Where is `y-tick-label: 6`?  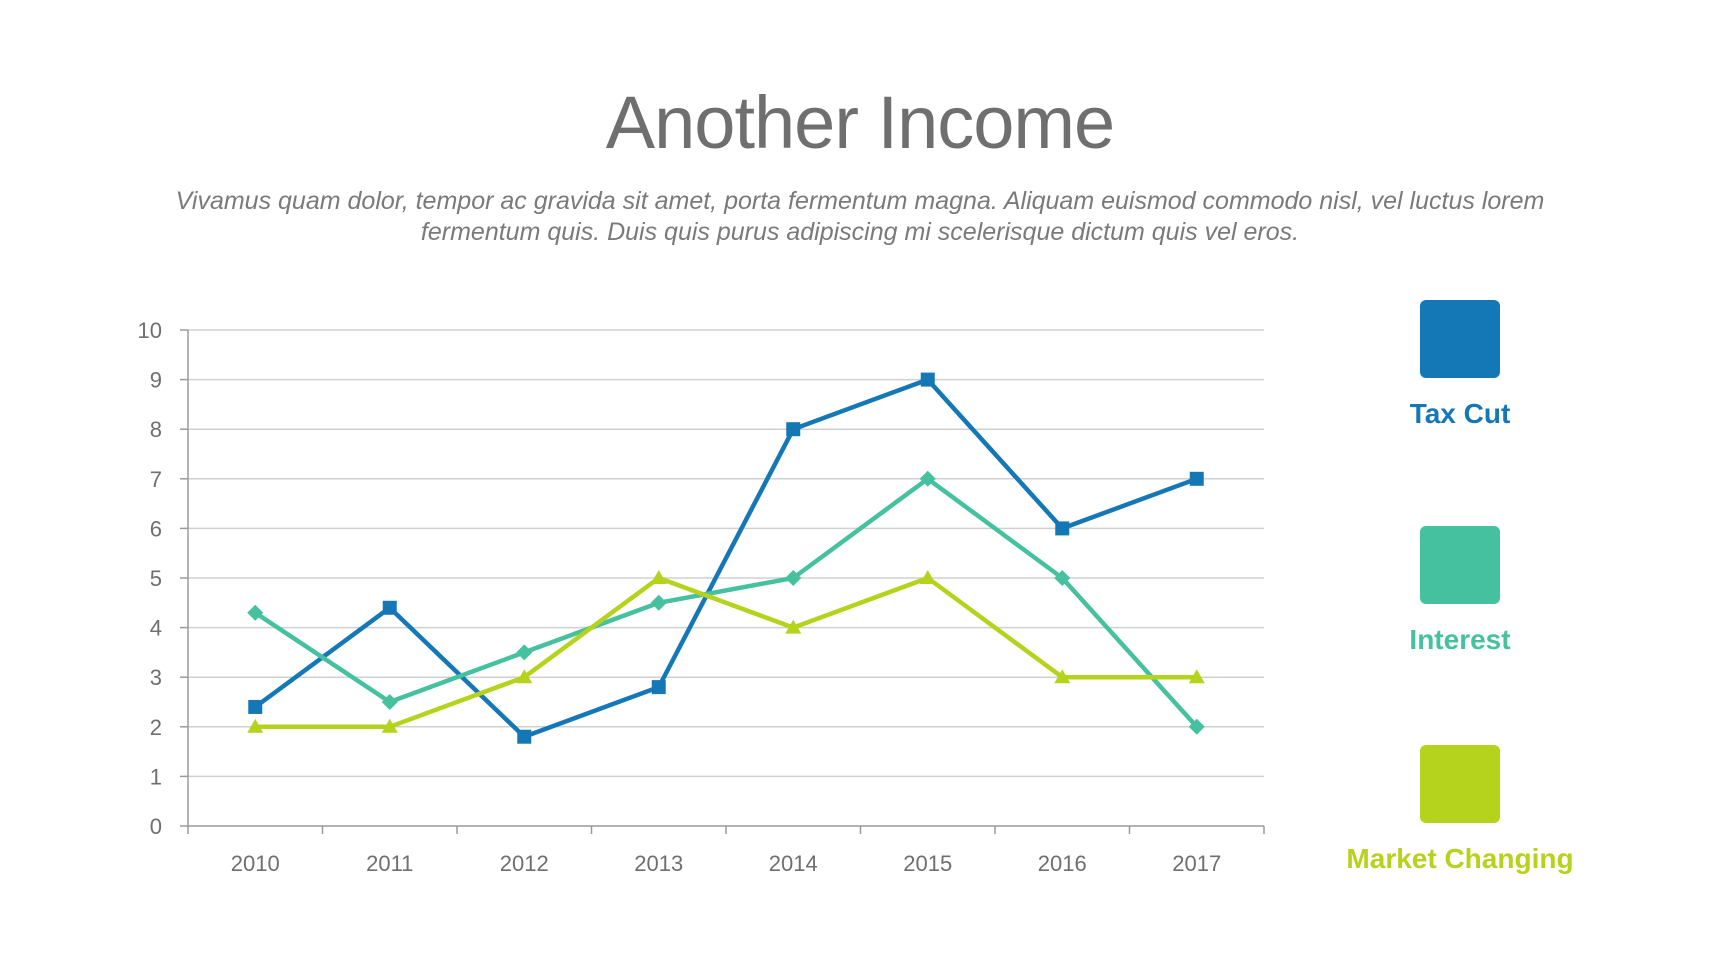
y-tick-label: 6 is located at coordinates (156, 528).